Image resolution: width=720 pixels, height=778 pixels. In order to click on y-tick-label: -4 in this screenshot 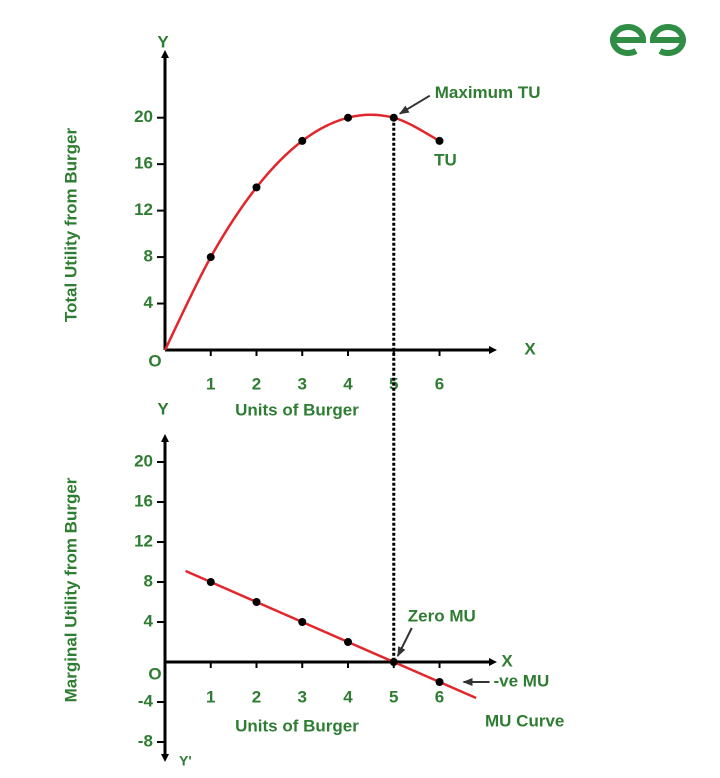, I will do `click(146, 700)`.